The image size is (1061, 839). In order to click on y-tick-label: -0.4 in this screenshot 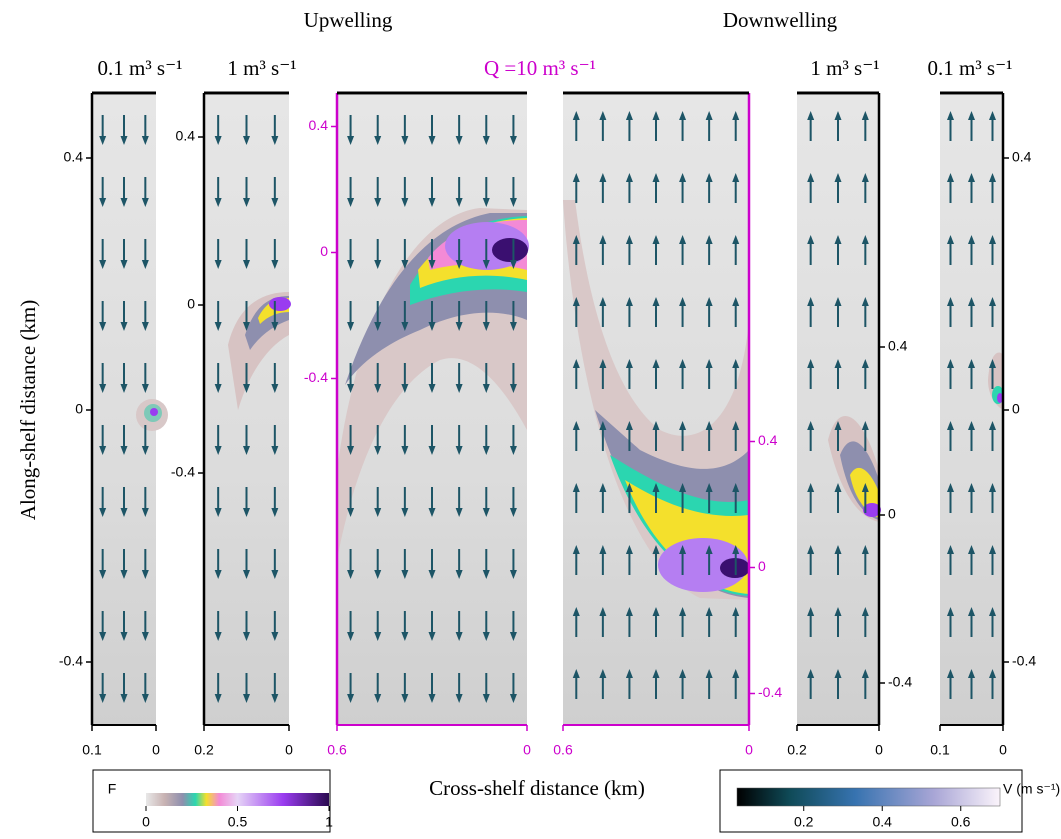, I will do `click(316, 377)`.